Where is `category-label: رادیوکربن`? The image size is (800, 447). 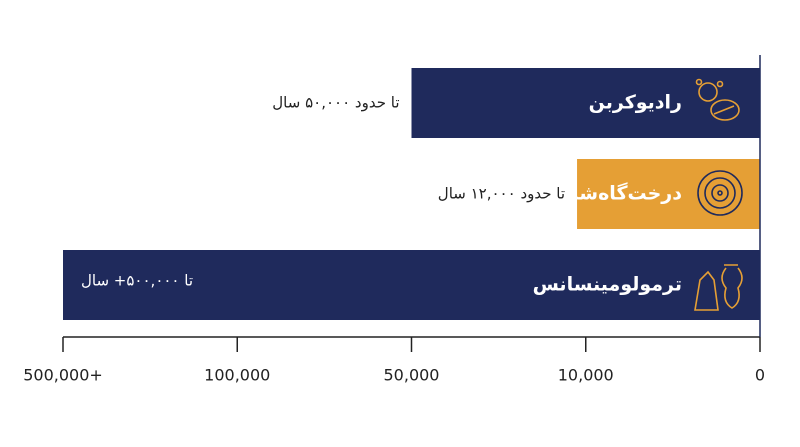 category-label: رادیوکربن is located at coordinates (635, 103).